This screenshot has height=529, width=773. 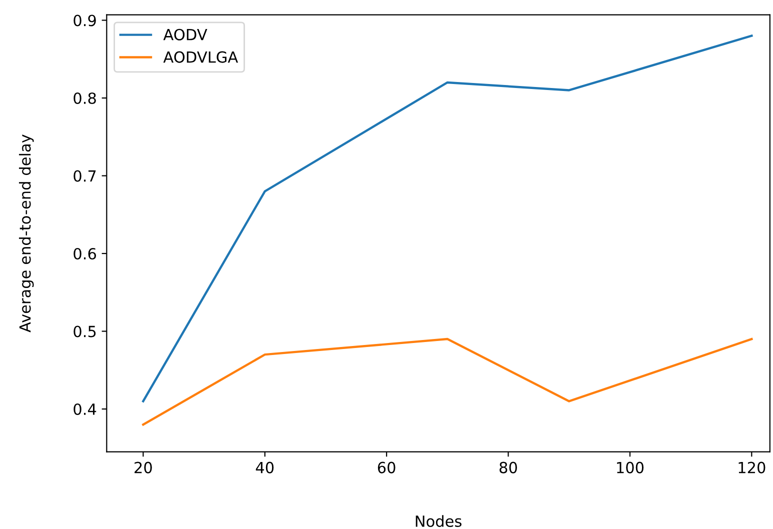 I want to click on x-tick-label: 80, so click(x=508, y=468).